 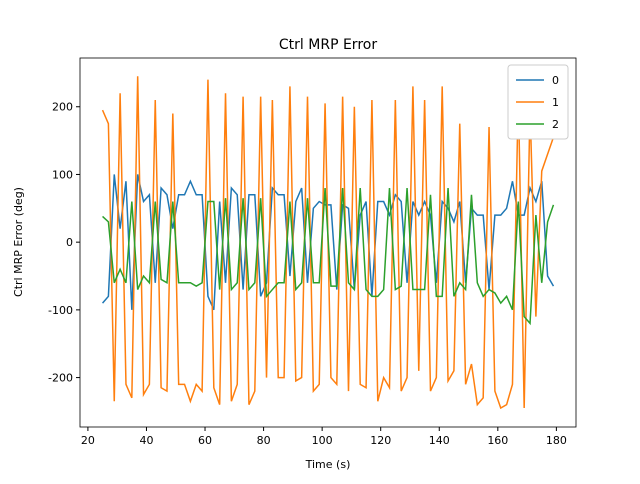 What do you see at coordinates (497, 440) in the screenshot?
I see `x-tick-label: 160` at bounding box center [497, 440].